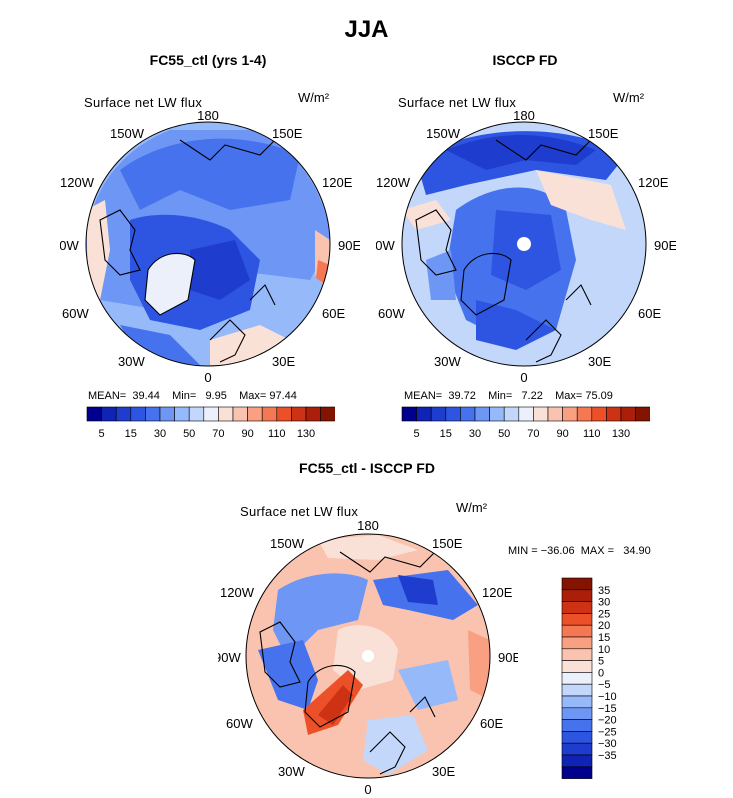 This screenshot has width=733, height=798. I want to click on panel-2-lon-180: 180, so click(524, 115).